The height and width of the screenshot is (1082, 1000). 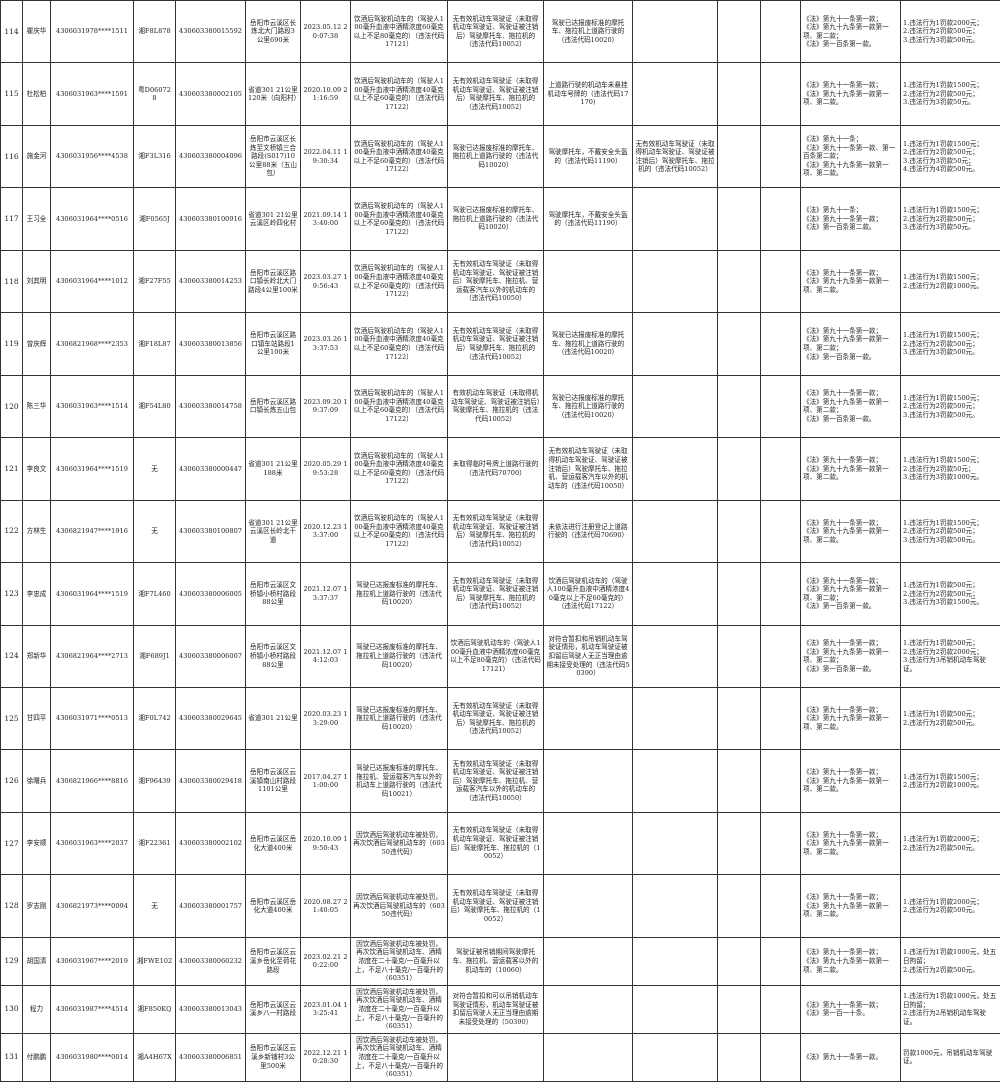 What do you see at coordinates (273, 1009) in the screenshot?
I see `location-cell: 岳阳市云溪区云溪乡八一村路段` at bounding box center [273, 1009].